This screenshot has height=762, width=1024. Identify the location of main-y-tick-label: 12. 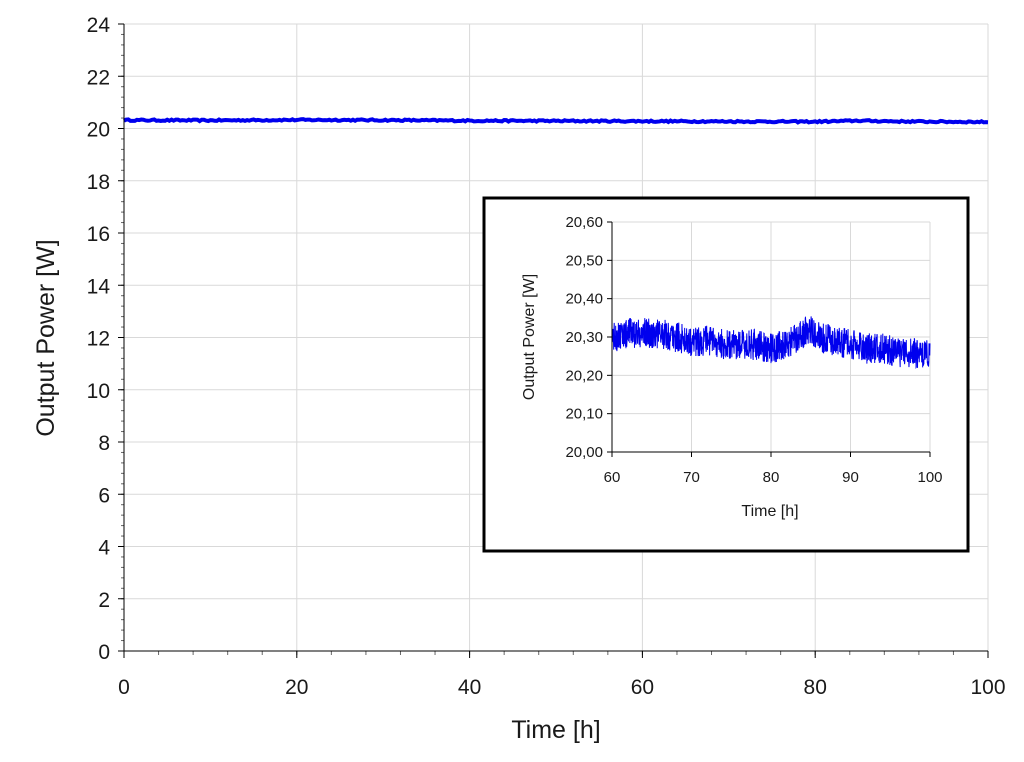
(98, 339).